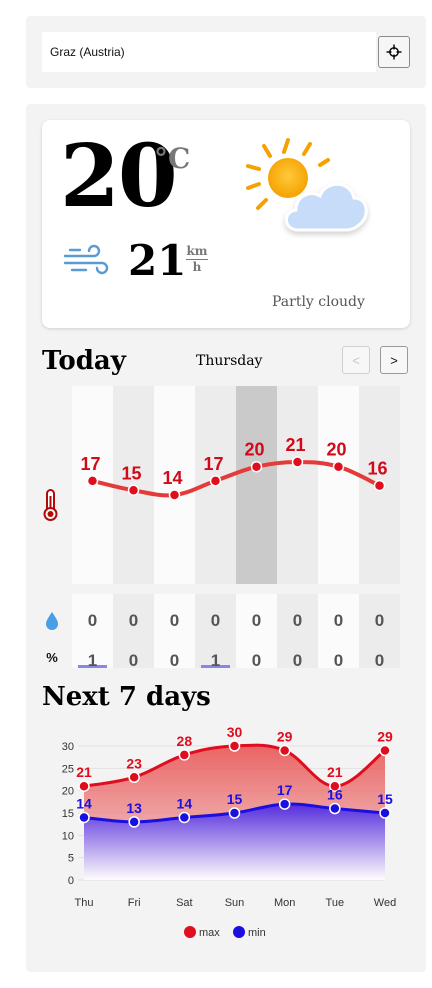 Image resolution: width=432 pixels, height=988 pixels. I want to click on precip-percent-label: %, so click(52, 657).